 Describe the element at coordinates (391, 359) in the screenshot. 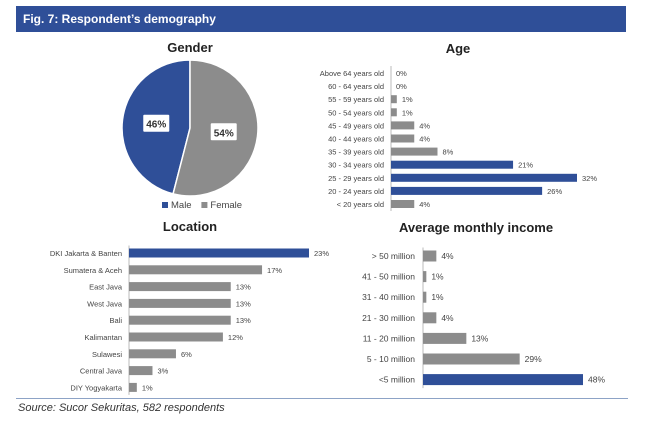

I see `income-category-label: 5 - 10 million` at that location.